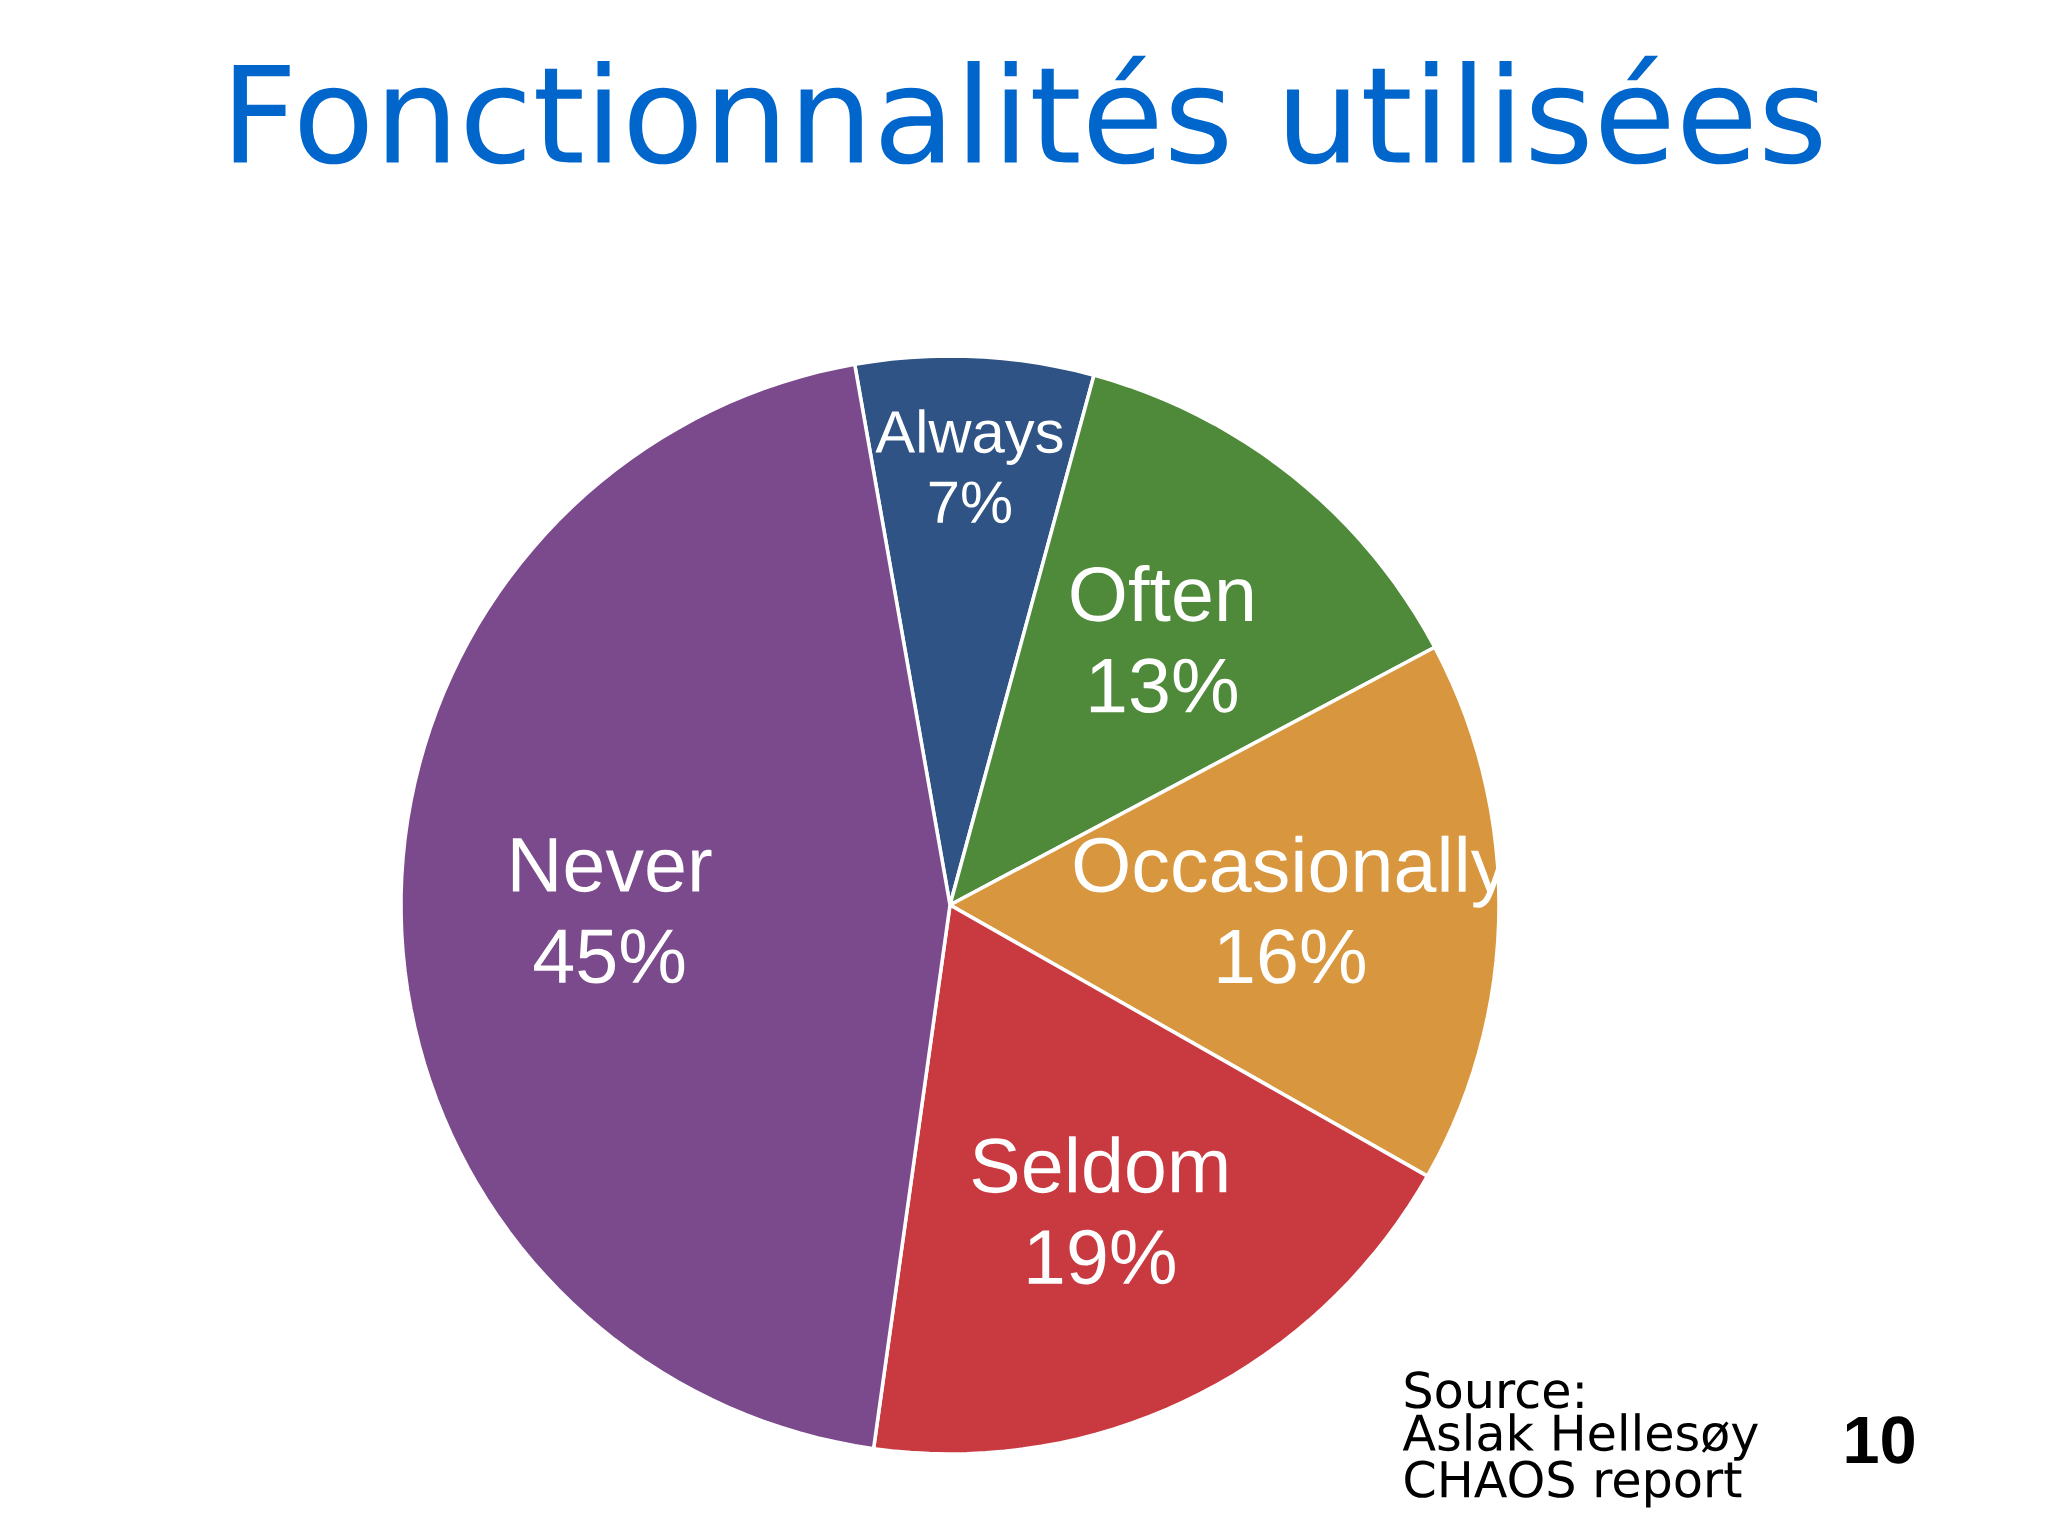  I want to click on source-note: Source:, so click(1494, 1390).